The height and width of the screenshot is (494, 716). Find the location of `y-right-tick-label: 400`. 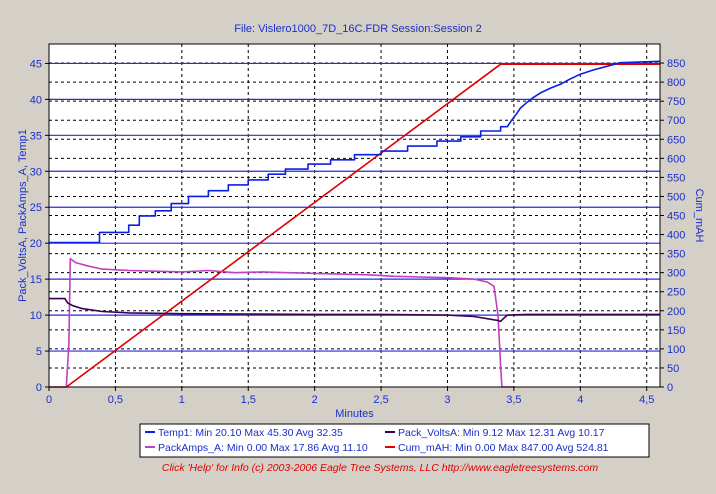

y-right-tick-label: 400 is located at coordinates (676, 236).